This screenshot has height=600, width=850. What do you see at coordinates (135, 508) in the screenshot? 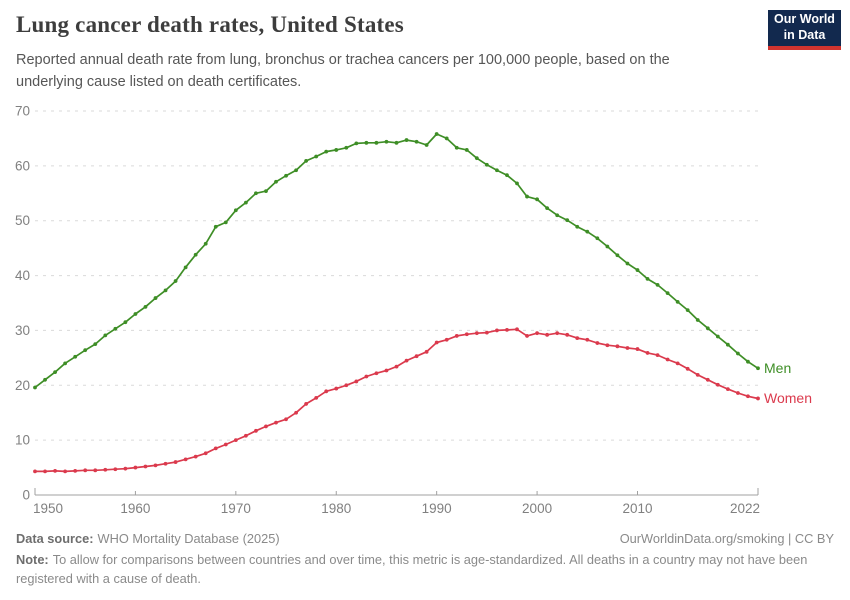
I see `svg-text: 1960` at bounding box center [135, 508].